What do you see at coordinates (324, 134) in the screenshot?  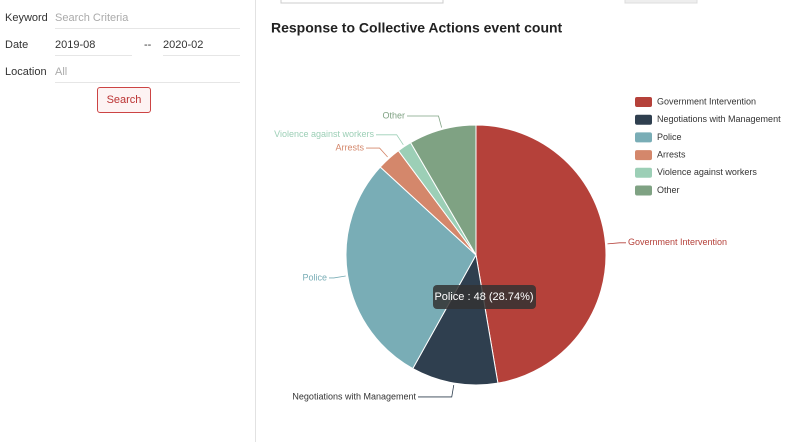 I see `slice-label: Violence against workers` at bounding box center [324, 134].